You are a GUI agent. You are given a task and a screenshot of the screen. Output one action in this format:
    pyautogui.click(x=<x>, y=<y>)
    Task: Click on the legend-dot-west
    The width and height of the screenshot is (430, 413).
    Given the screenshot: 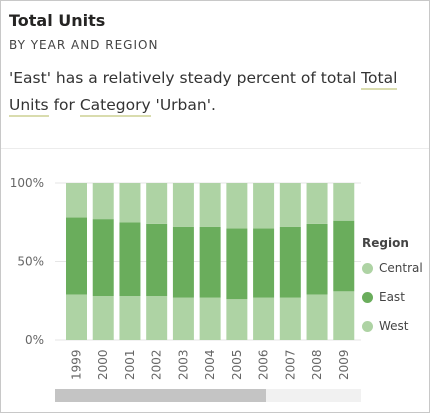 What is the action you would take?
    pyautogui.click(x=367, y=326)
    